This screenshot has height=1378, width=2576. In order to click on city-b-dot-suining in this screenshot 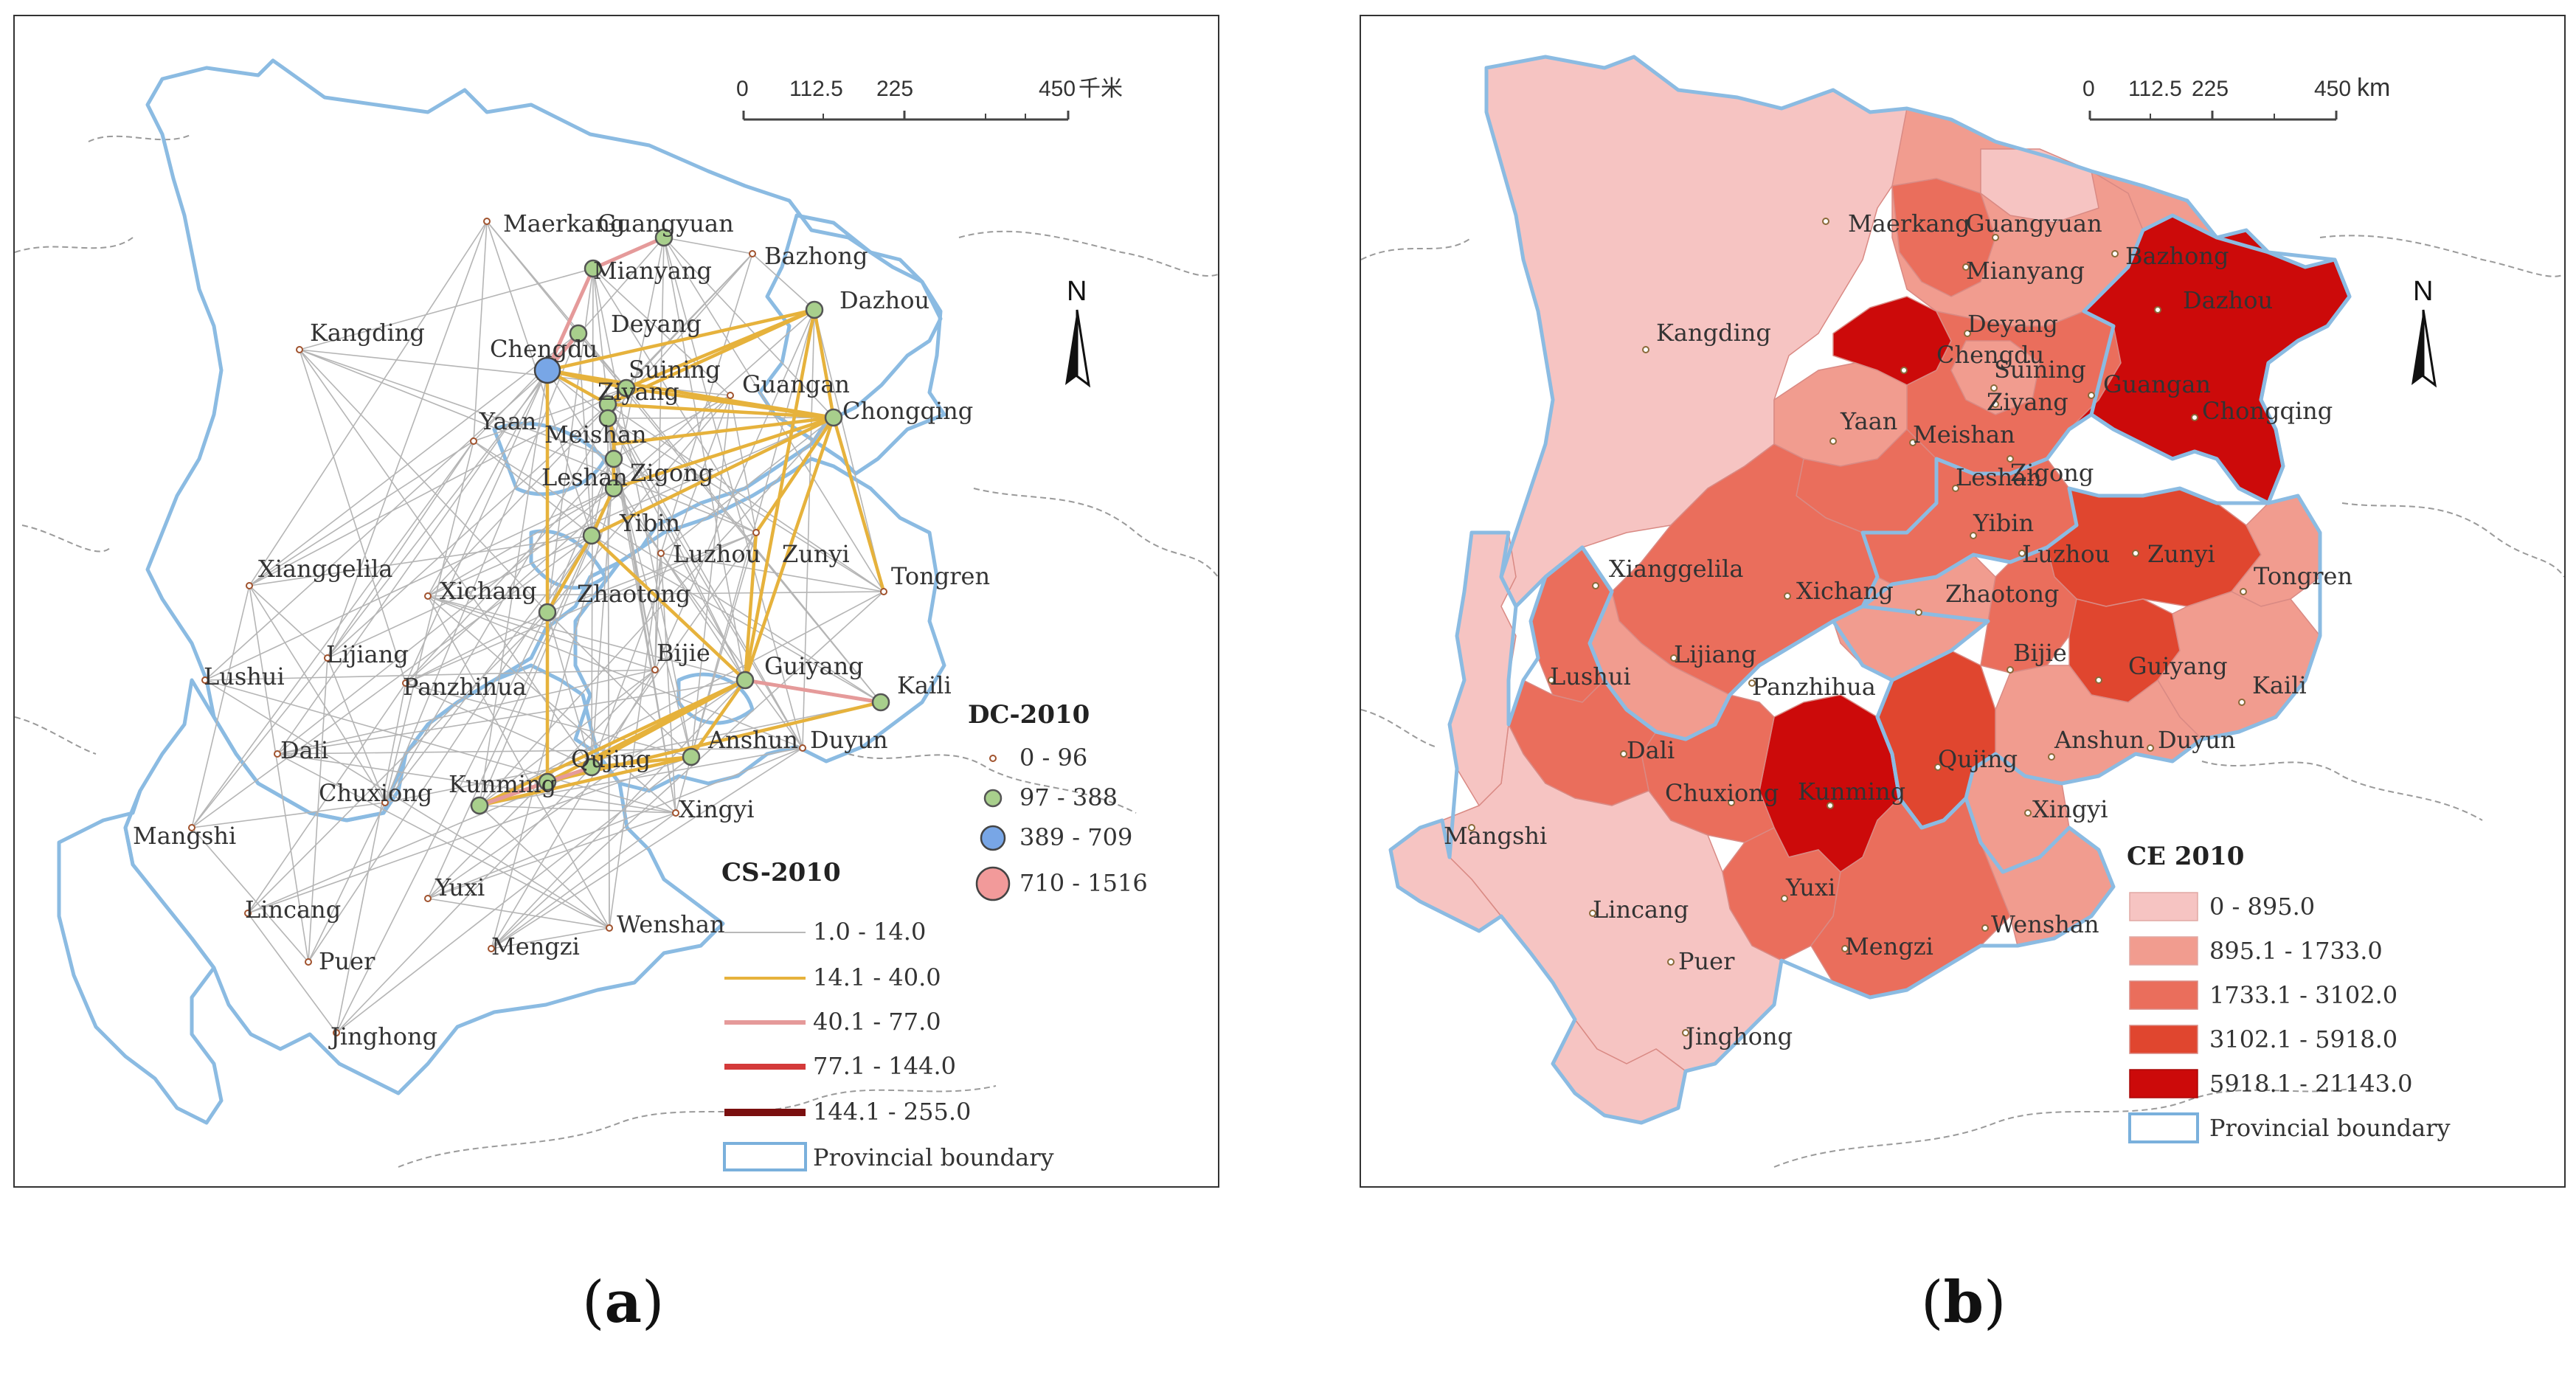, I will do `click(1994, 388)`.